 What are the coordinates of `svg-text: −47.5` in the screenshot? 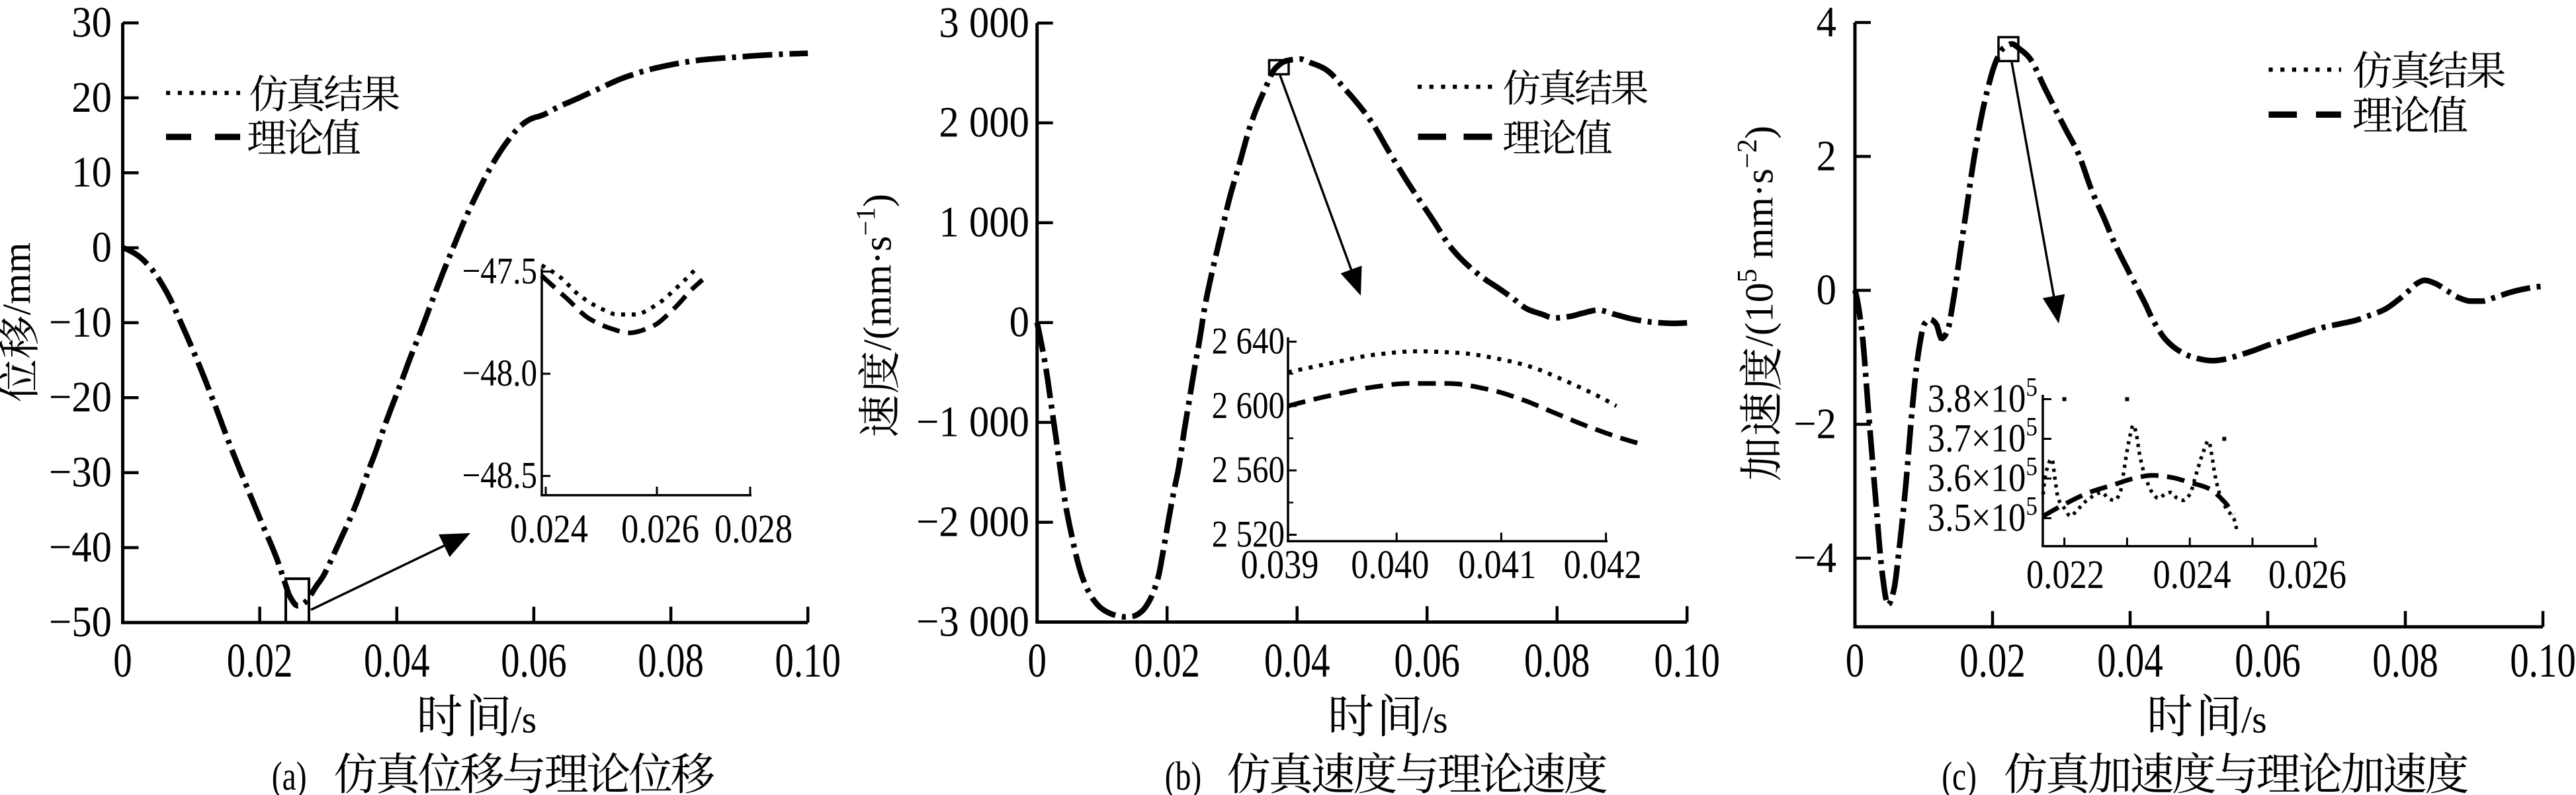 It's located at (499, 271).